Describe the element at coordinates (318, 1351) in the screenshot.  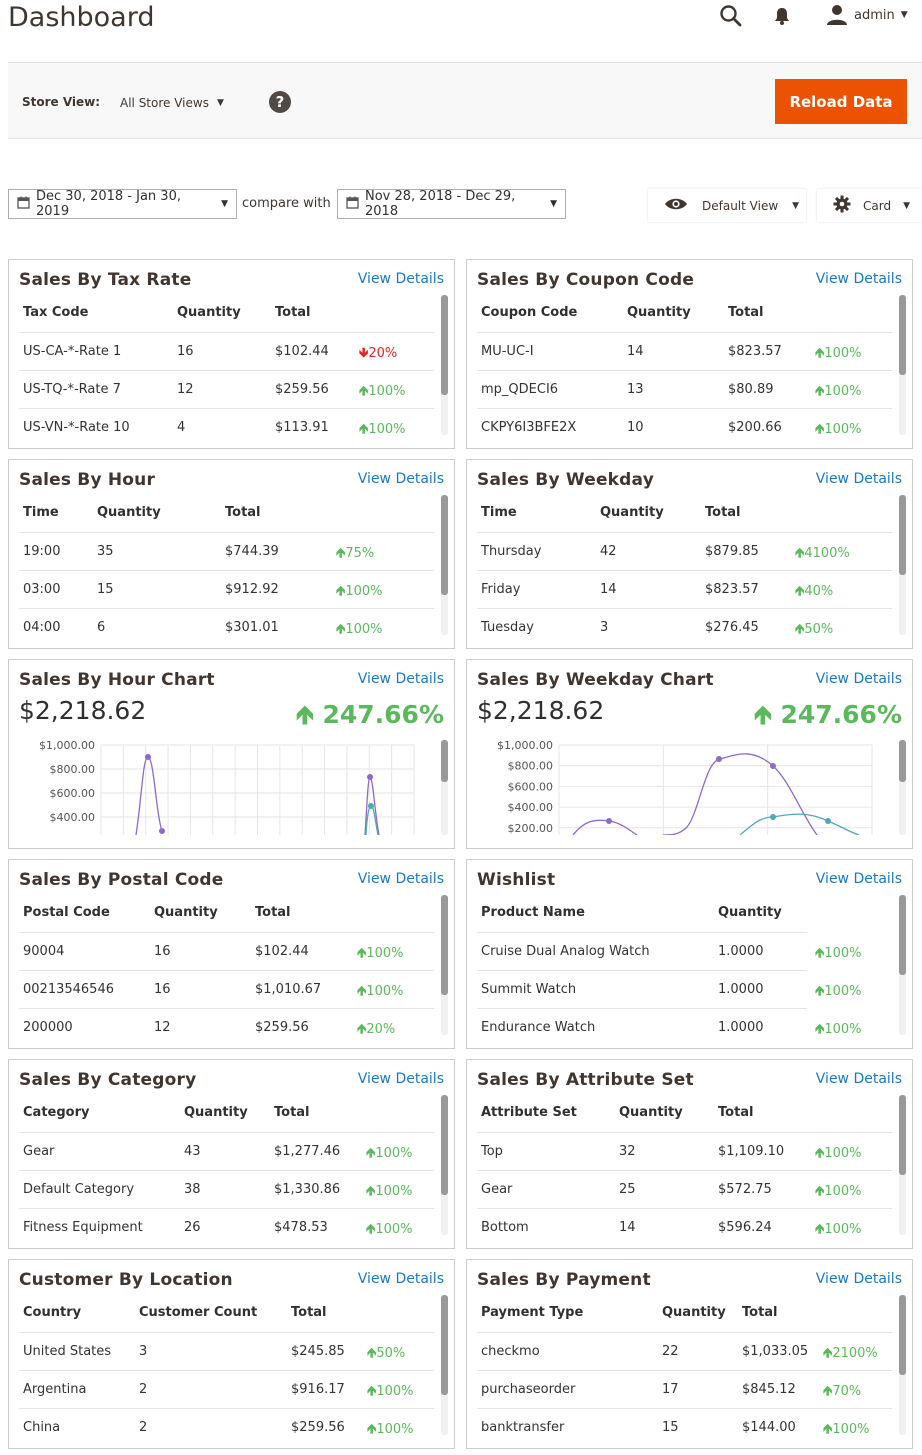
I see `table-cell: $245.85` at that location.